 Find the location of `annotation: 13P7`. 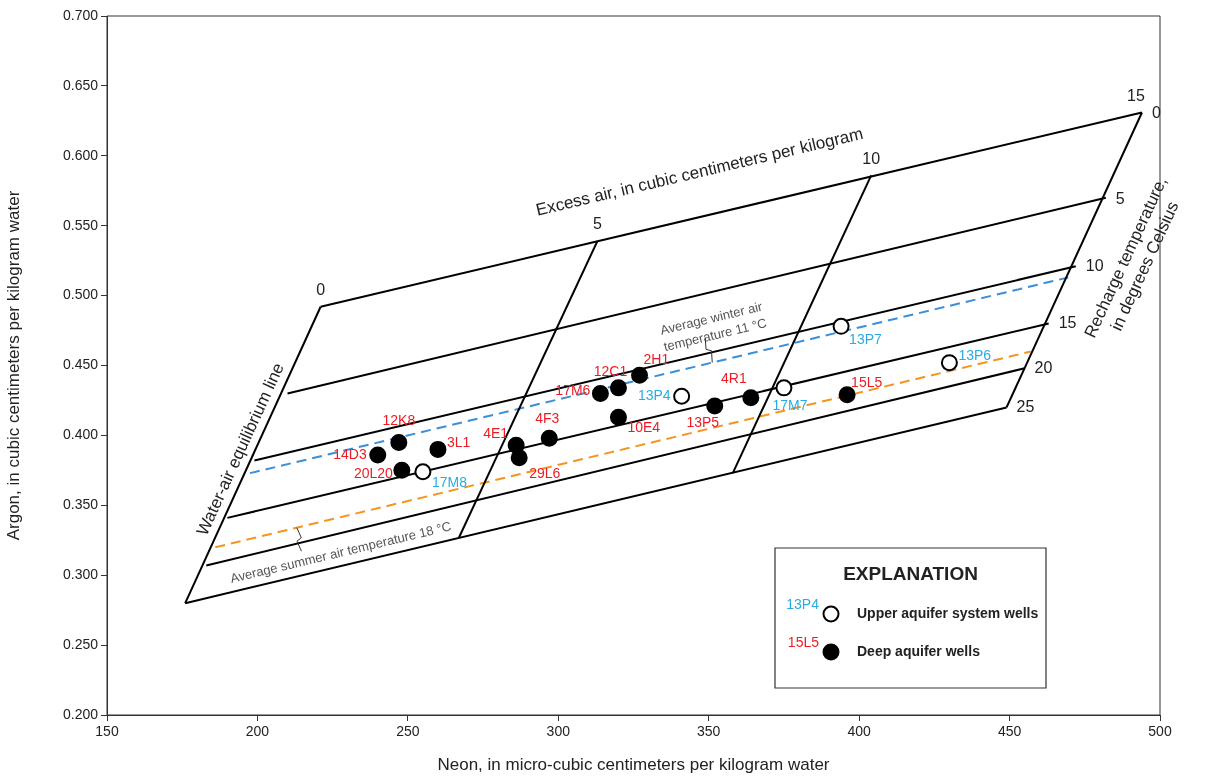

annotation: 13P7 is located at coordinates (865, 339).